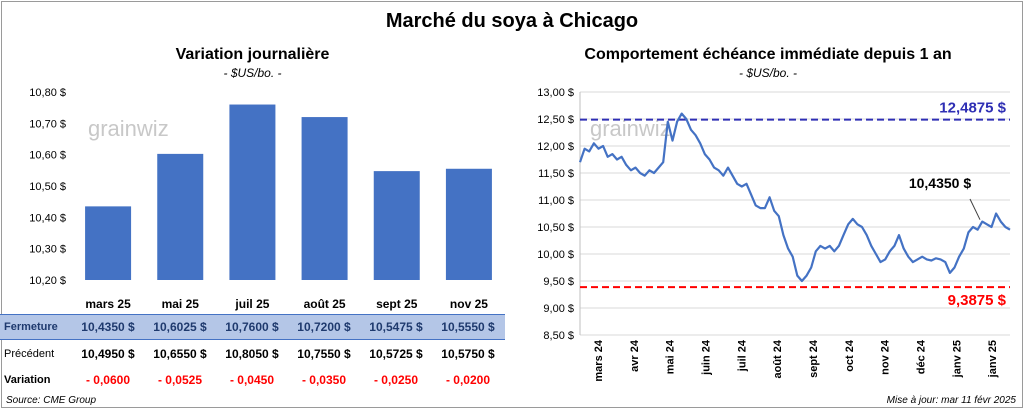  What do you see at coordinates (47, 281) in the screenshot?
I see `y-tick-label: 10,20 $` at bounding box center [47, 281].